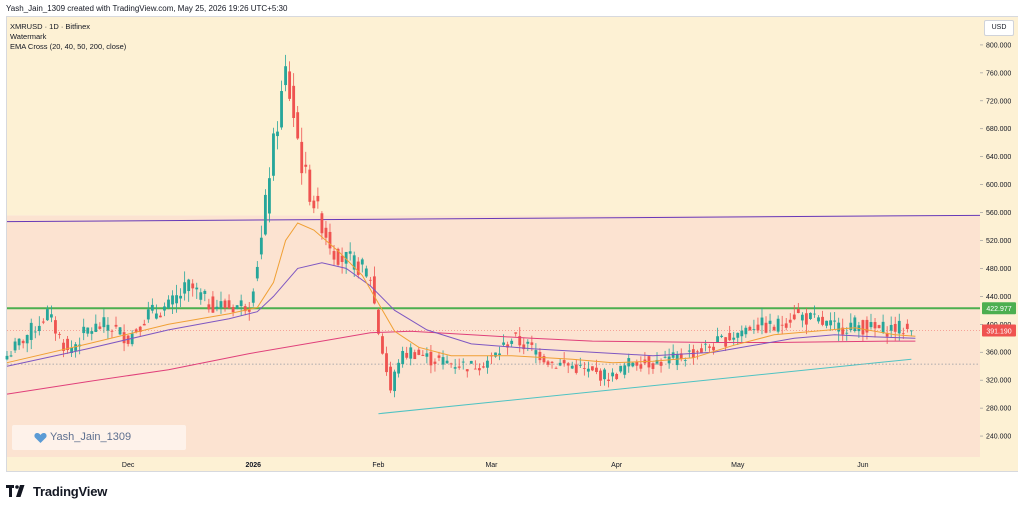 The width and height of the screenshot is (1024, 508). Describe the element at coordinates (128, 465) in the screenshot. I see `x-tick-label: Dec` at that location.